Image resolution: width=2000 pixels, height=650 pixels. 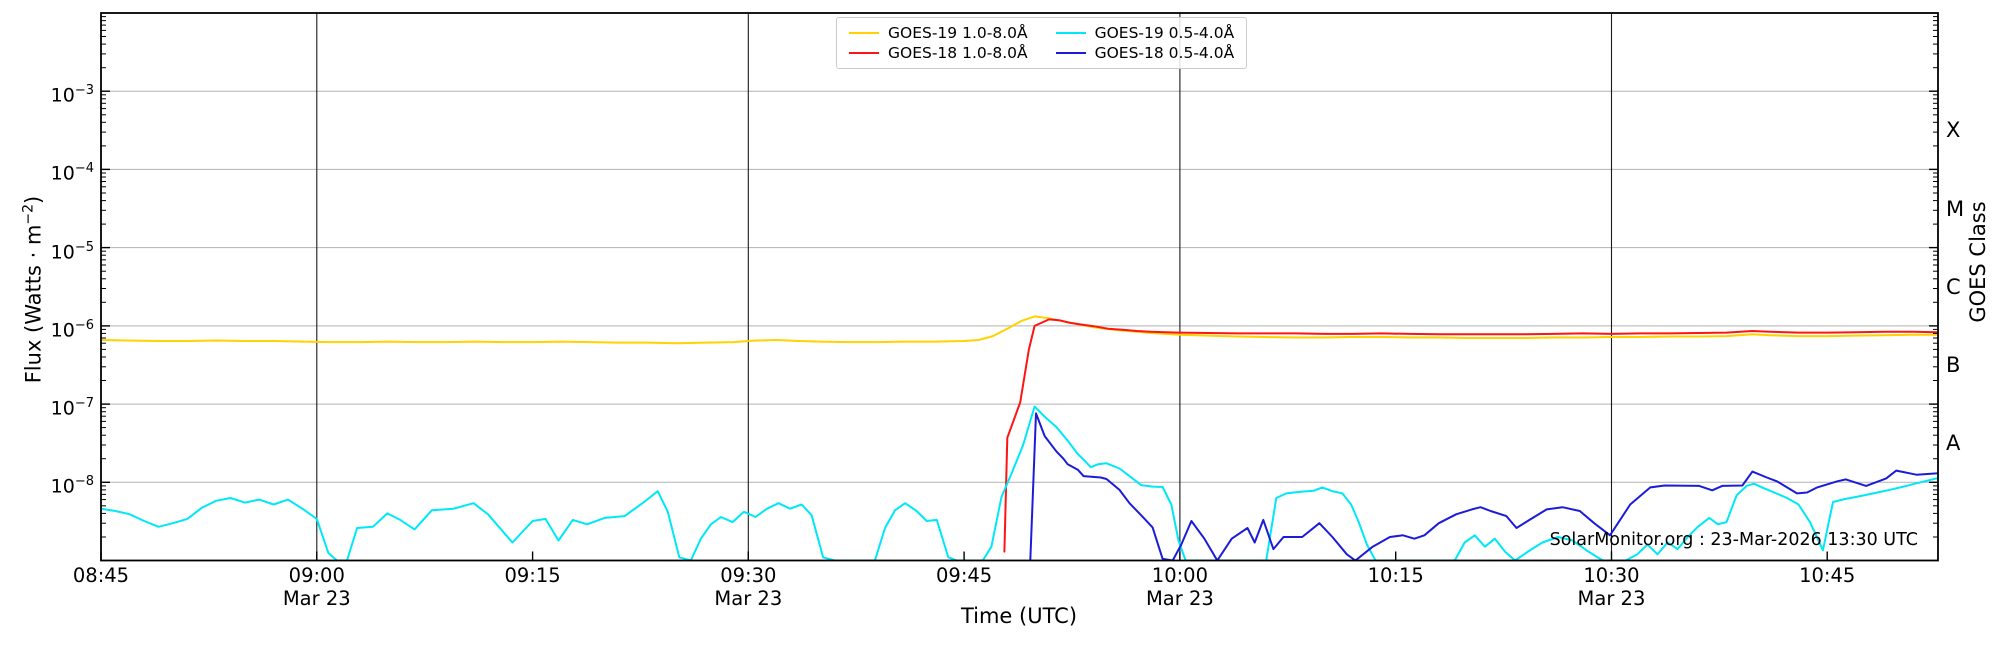 What do you see at coordinates (72, 329) in the screenshot?
I see `y-tick-label-10e-6: 10⁻⁶` at bounding box center [72, 329].